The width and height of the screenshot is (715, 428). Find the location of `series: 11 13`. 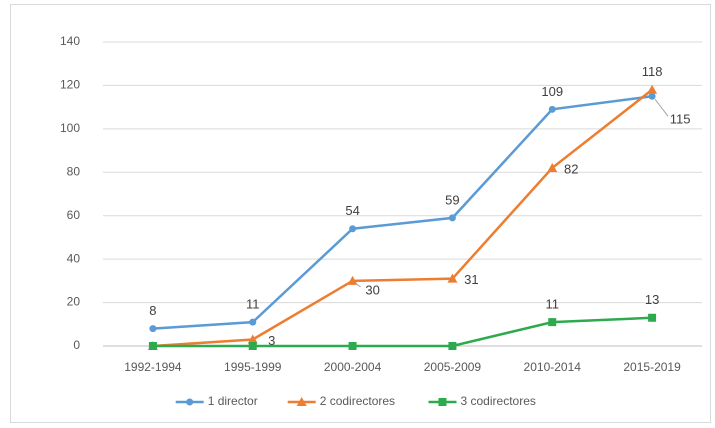

series: 11 13 is located at coordinates (403, 321).